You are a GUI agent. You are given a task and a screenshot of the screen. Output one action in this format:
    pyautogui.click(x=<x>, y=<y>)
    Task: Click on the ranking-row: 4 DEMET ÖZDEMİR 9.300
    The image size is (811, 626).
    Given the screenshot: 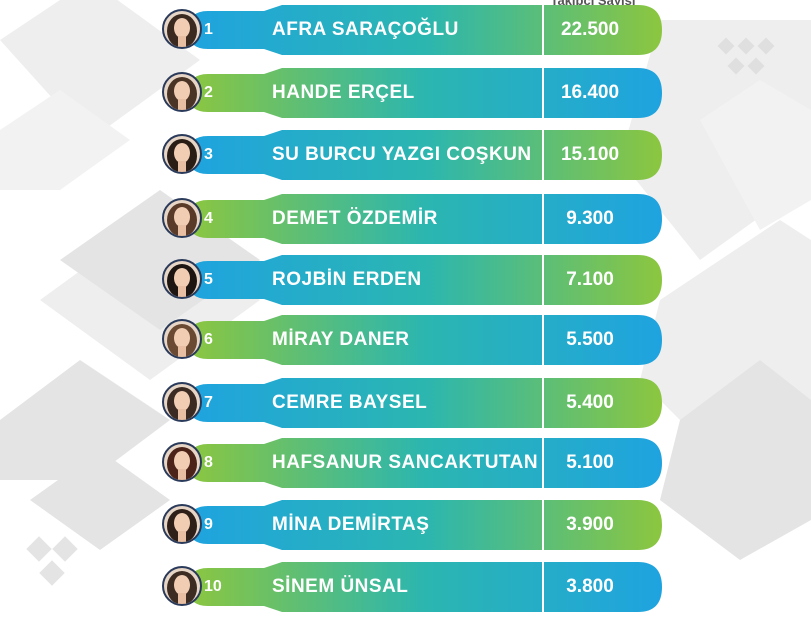 What is the action you would take?
    pyautogui.click(x=411, y=219)
    